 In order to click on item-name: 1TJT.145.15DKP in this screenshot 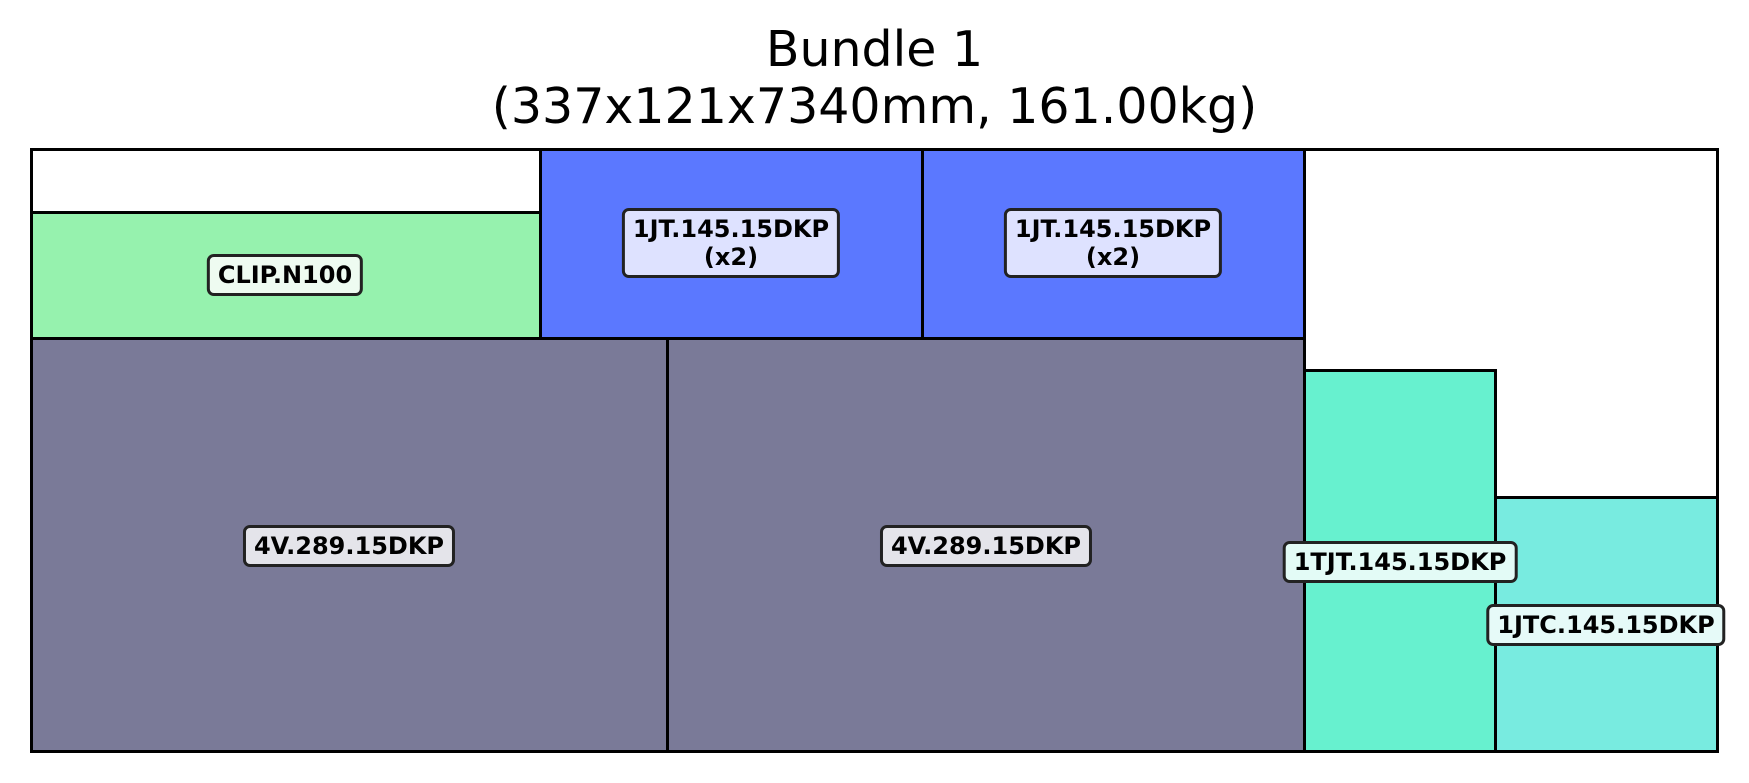, I will do `click(1400, 562)`.